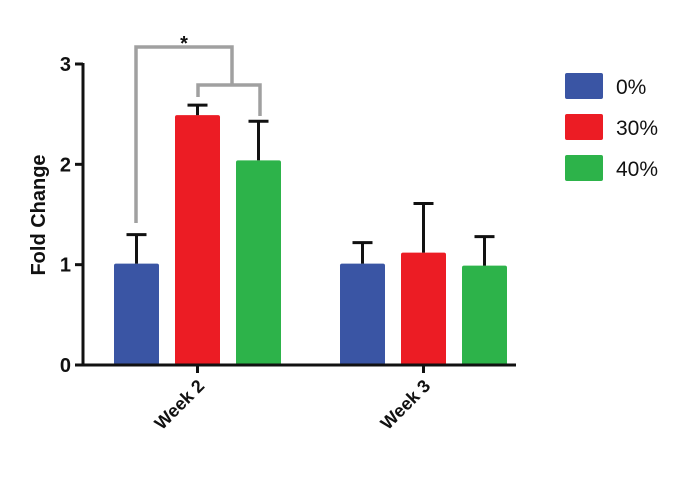  I want to click on y-axis-label: Fold Change, so click(39, 214).